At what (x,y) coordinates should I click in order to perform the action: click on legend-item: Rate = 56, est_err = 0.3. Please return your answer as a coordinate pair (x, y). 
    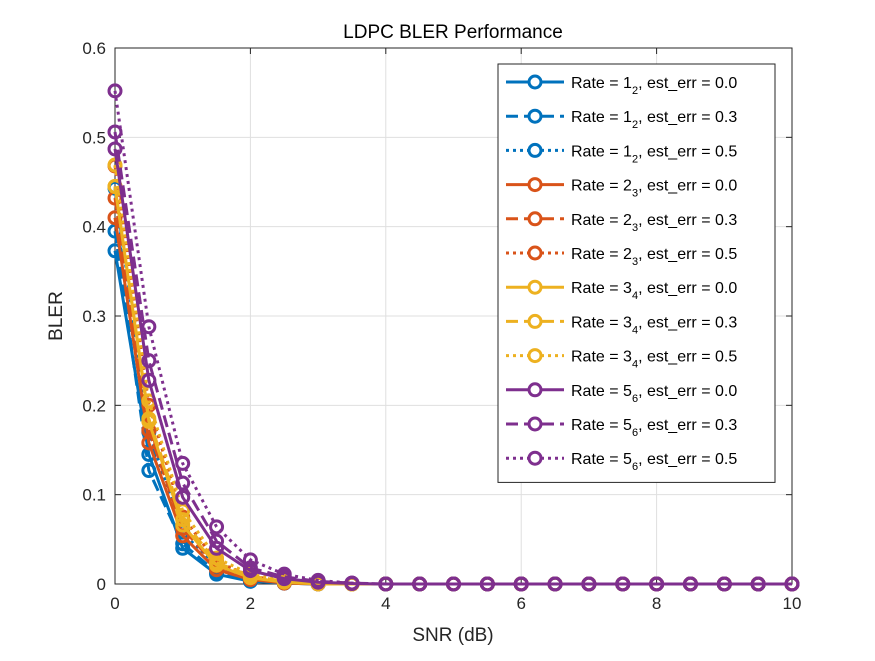
    Looking at the image, I should click on (621, 427).